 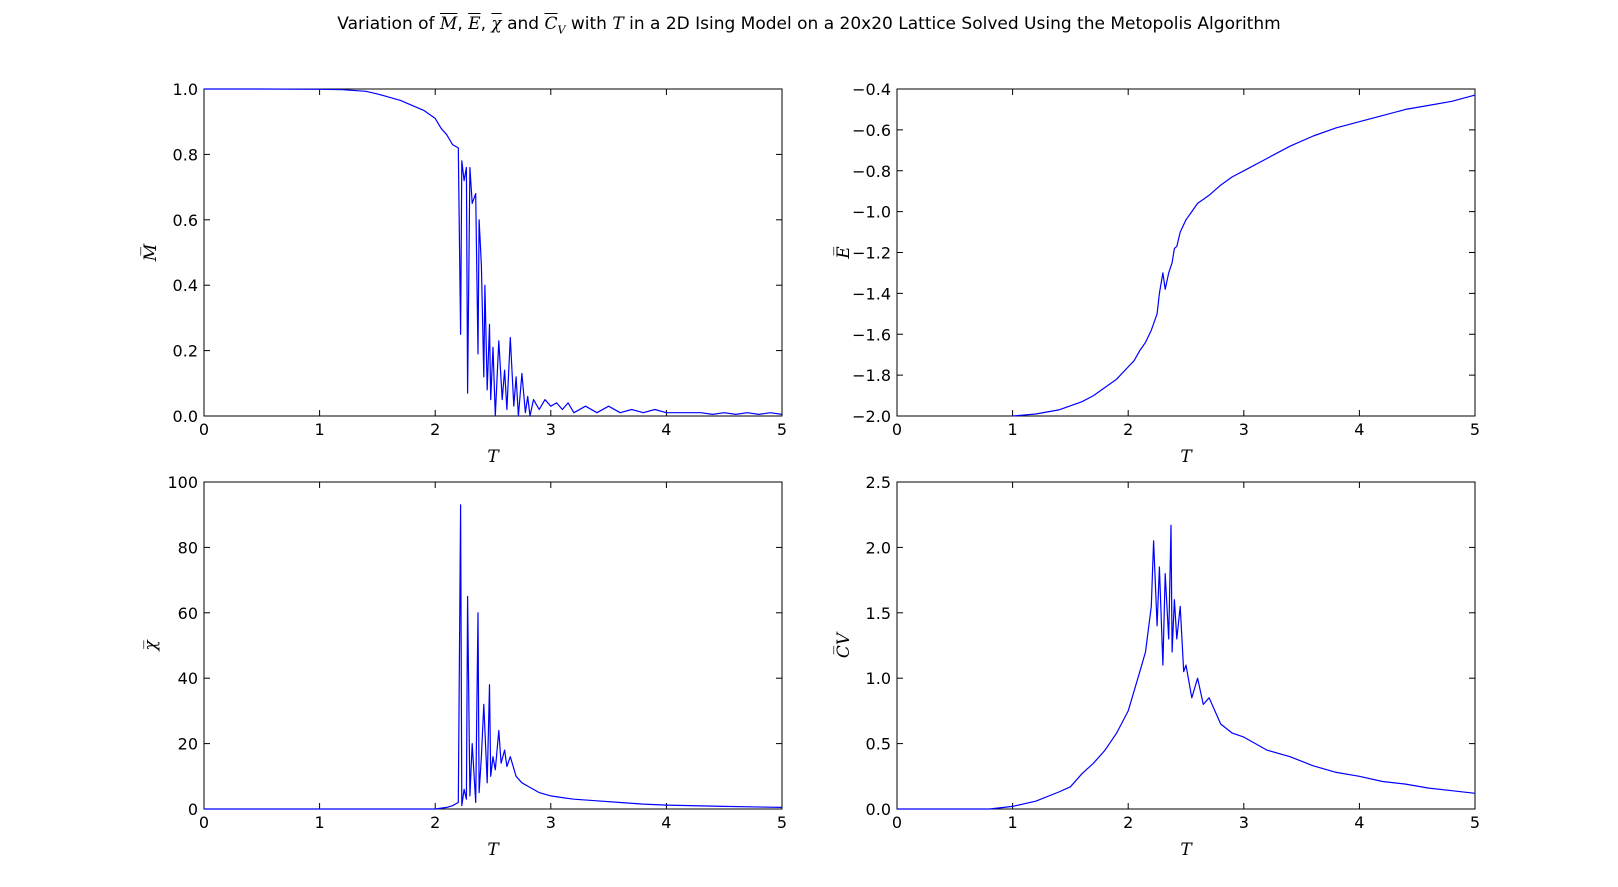 I want to click on title-part: with, so click(x=589, y=24).